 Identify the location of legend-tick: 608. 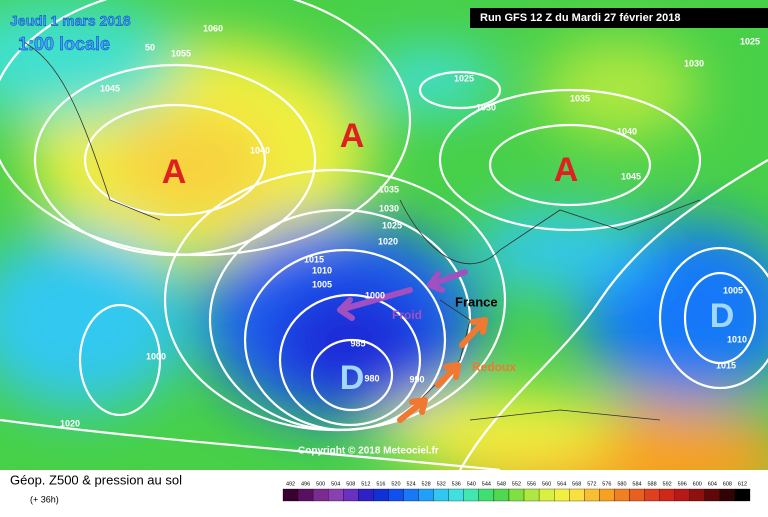
(727, 484).